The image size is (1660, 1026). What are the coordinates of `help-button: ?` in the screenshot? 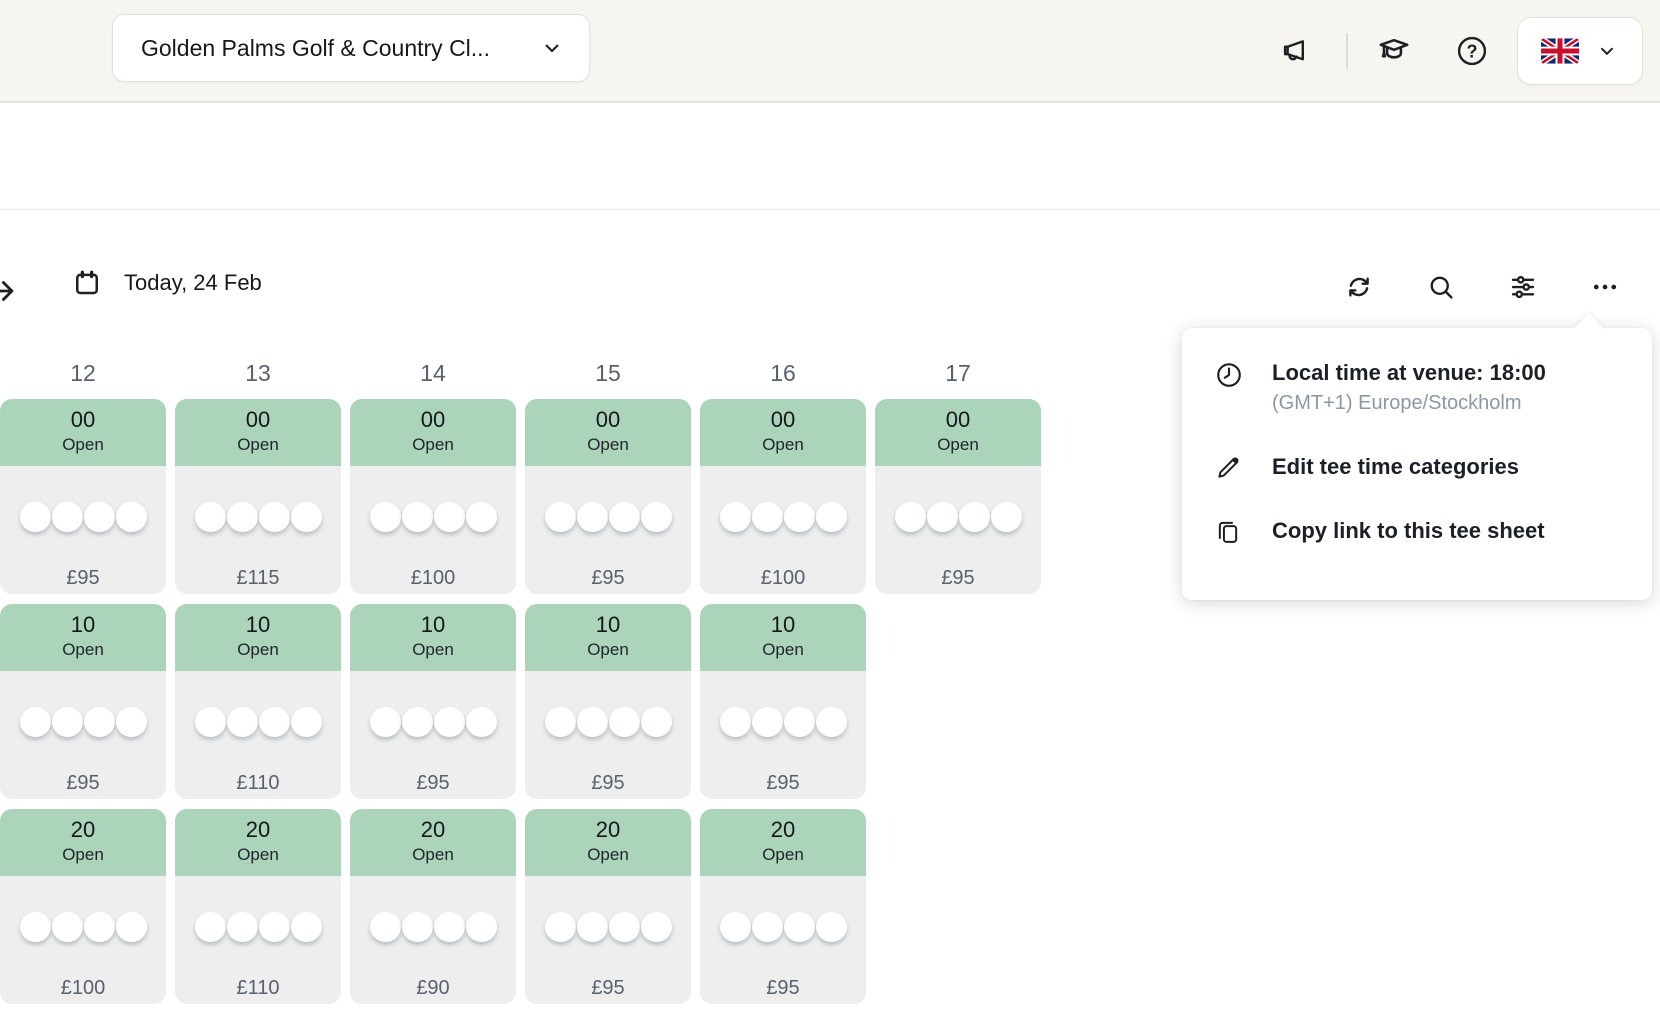 It's located at (1472, 51).